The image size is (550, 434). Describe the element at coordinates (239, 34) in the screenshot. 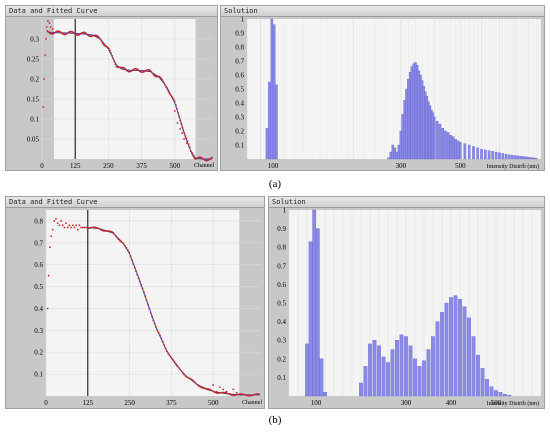

I see `y-tick-label: 0.9` at that location.